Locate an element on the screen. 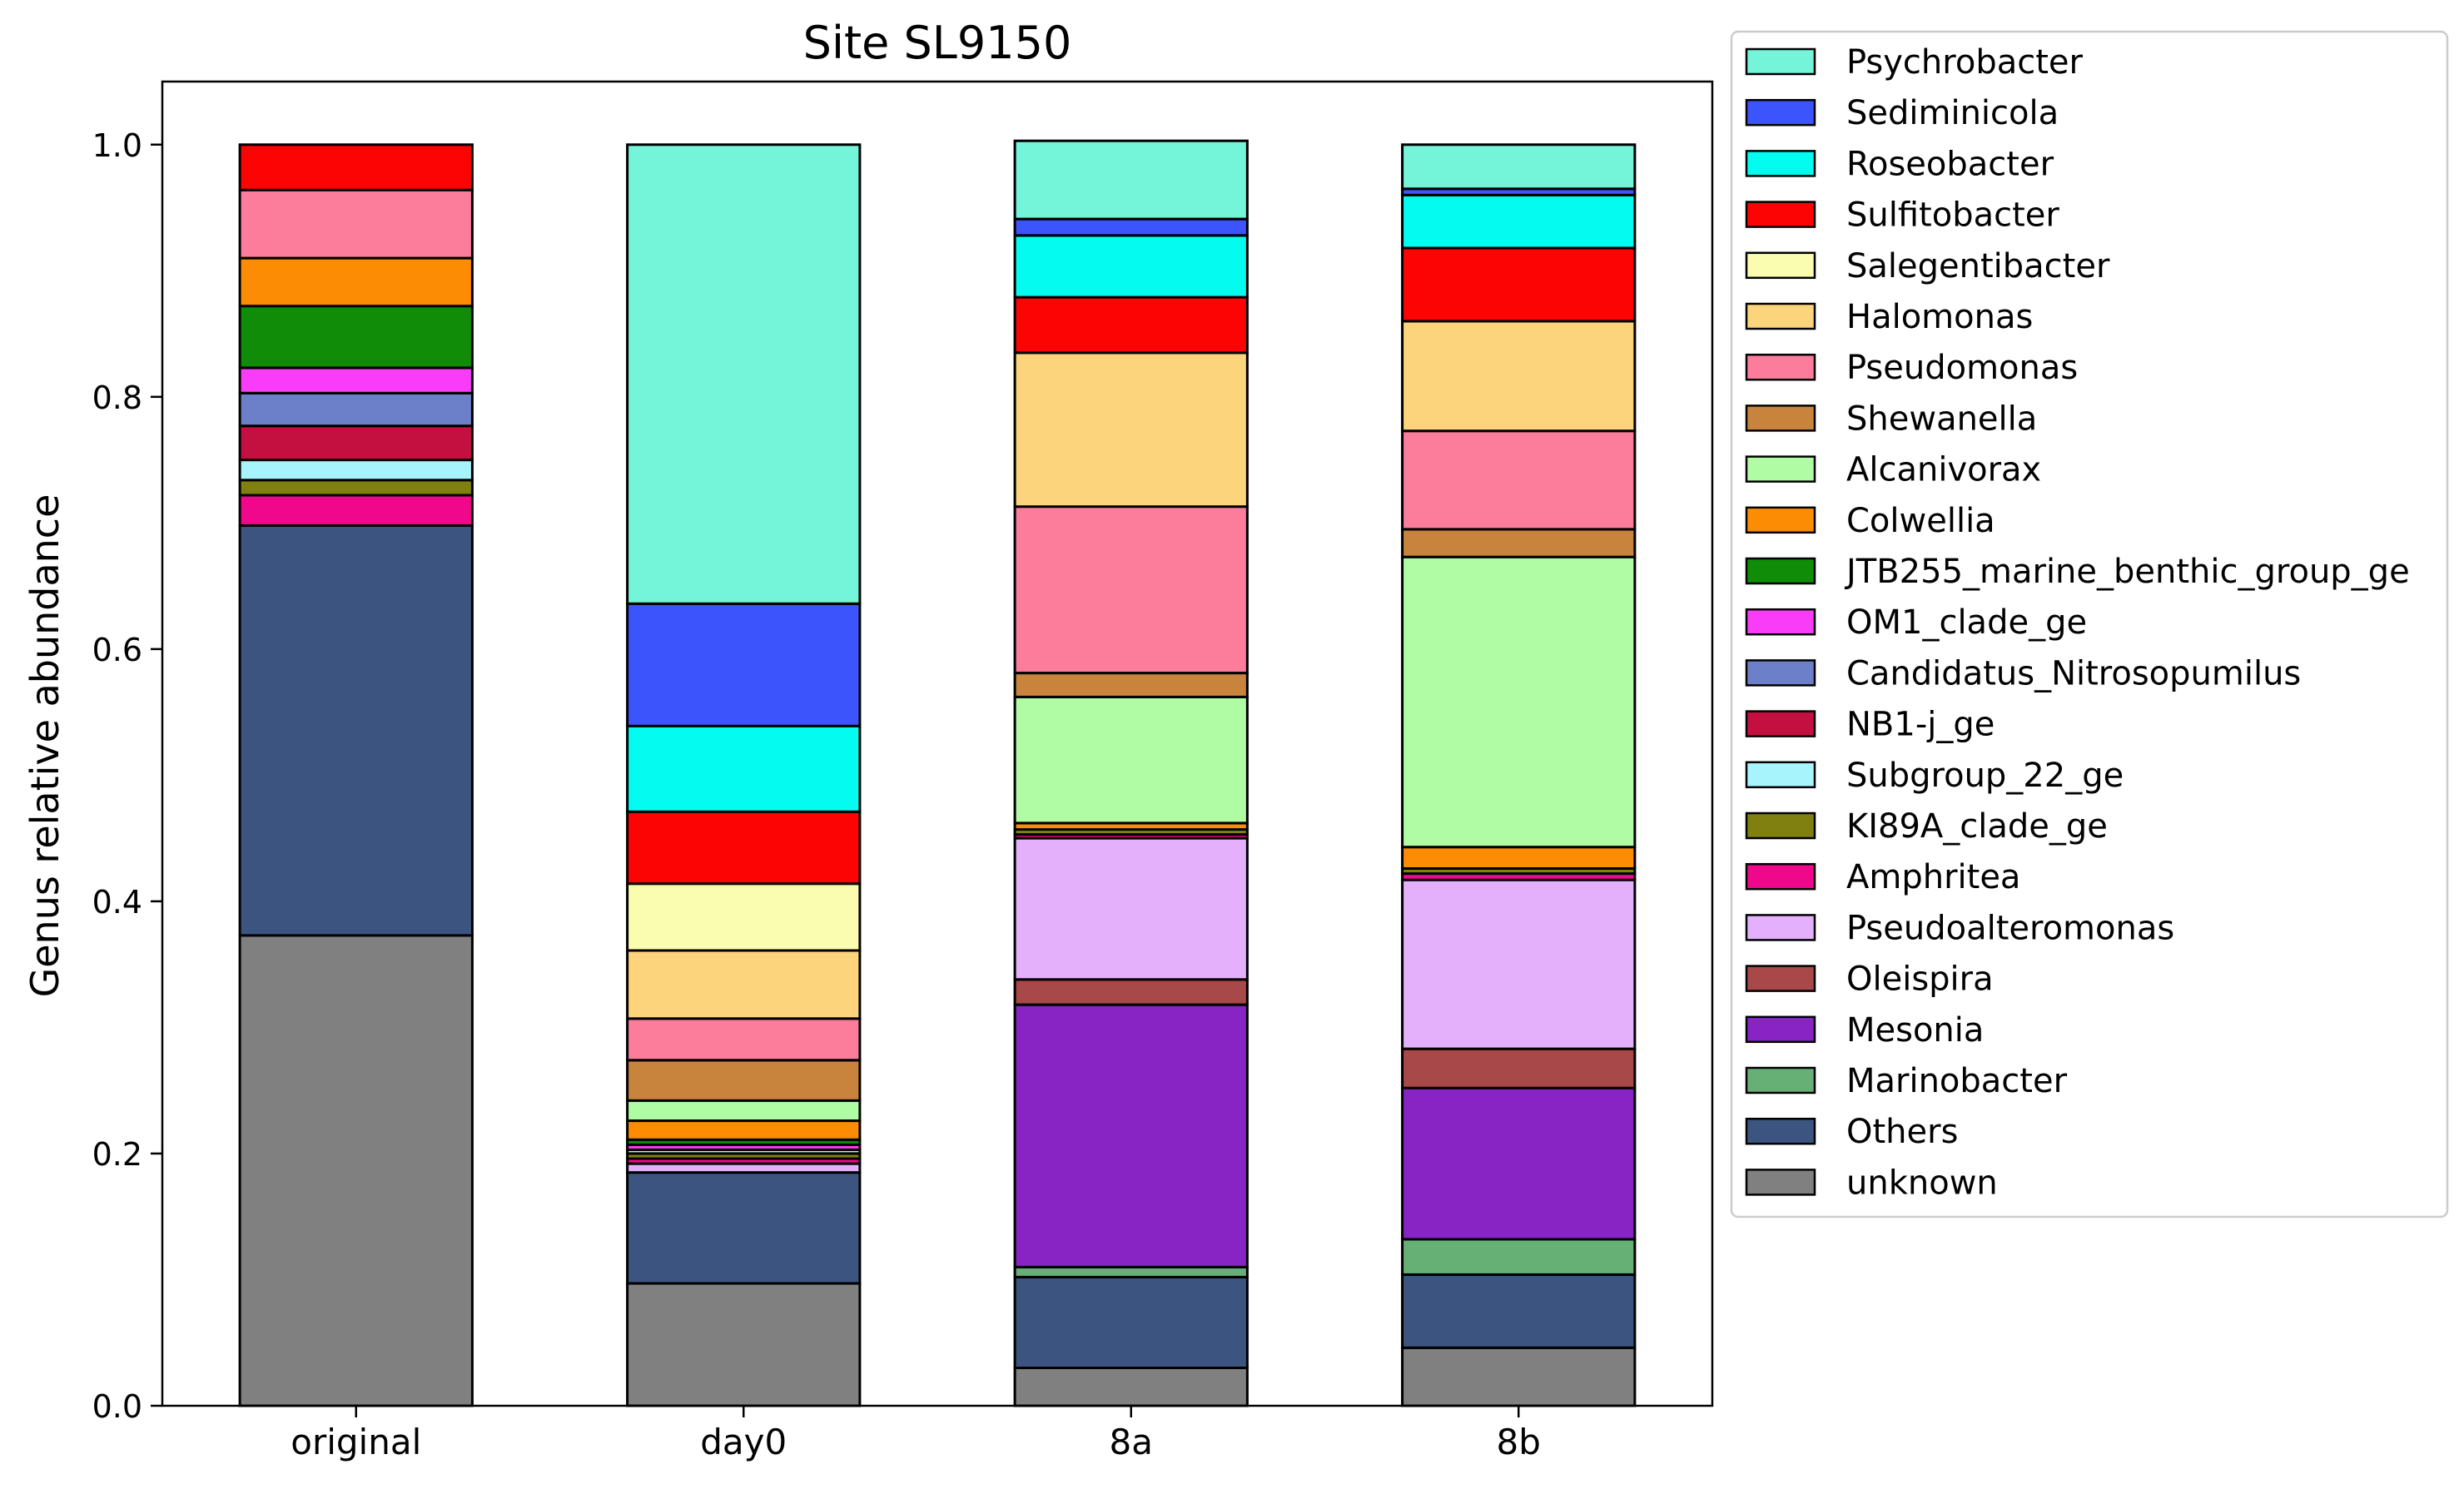 Image resolution: width=2464 pixels, height=1489 pixels. bar-segment-8b-Others is located at coordinates (1519, 1311).